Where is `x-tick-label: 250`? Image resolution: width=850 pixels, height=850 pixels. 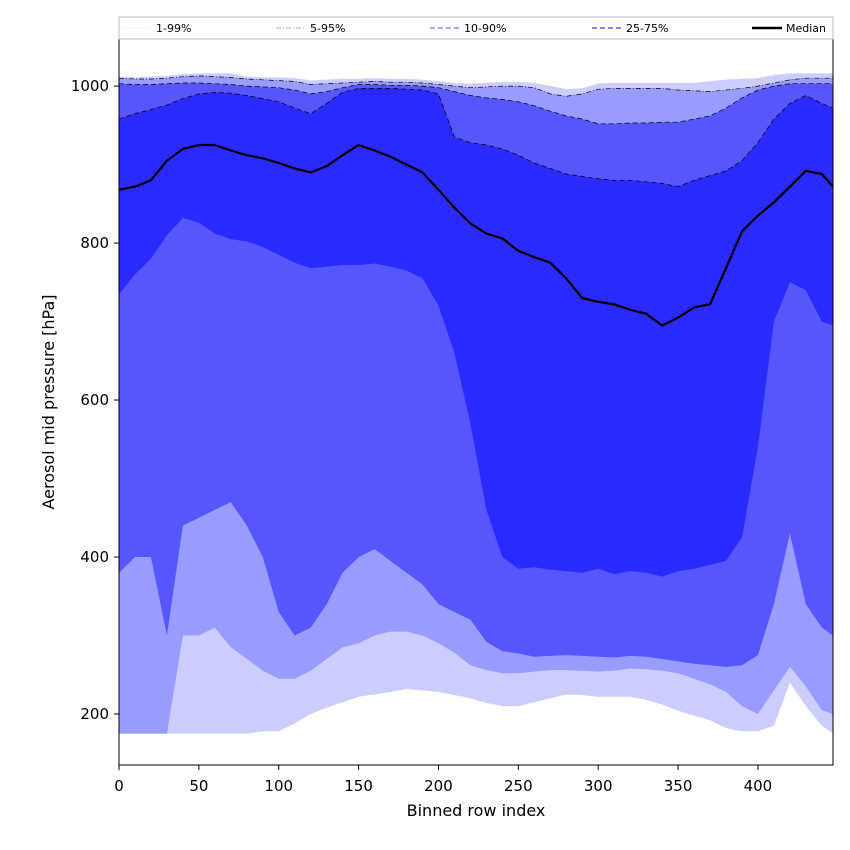 x-tick-label: 250 is located at coordinates (518, 786).